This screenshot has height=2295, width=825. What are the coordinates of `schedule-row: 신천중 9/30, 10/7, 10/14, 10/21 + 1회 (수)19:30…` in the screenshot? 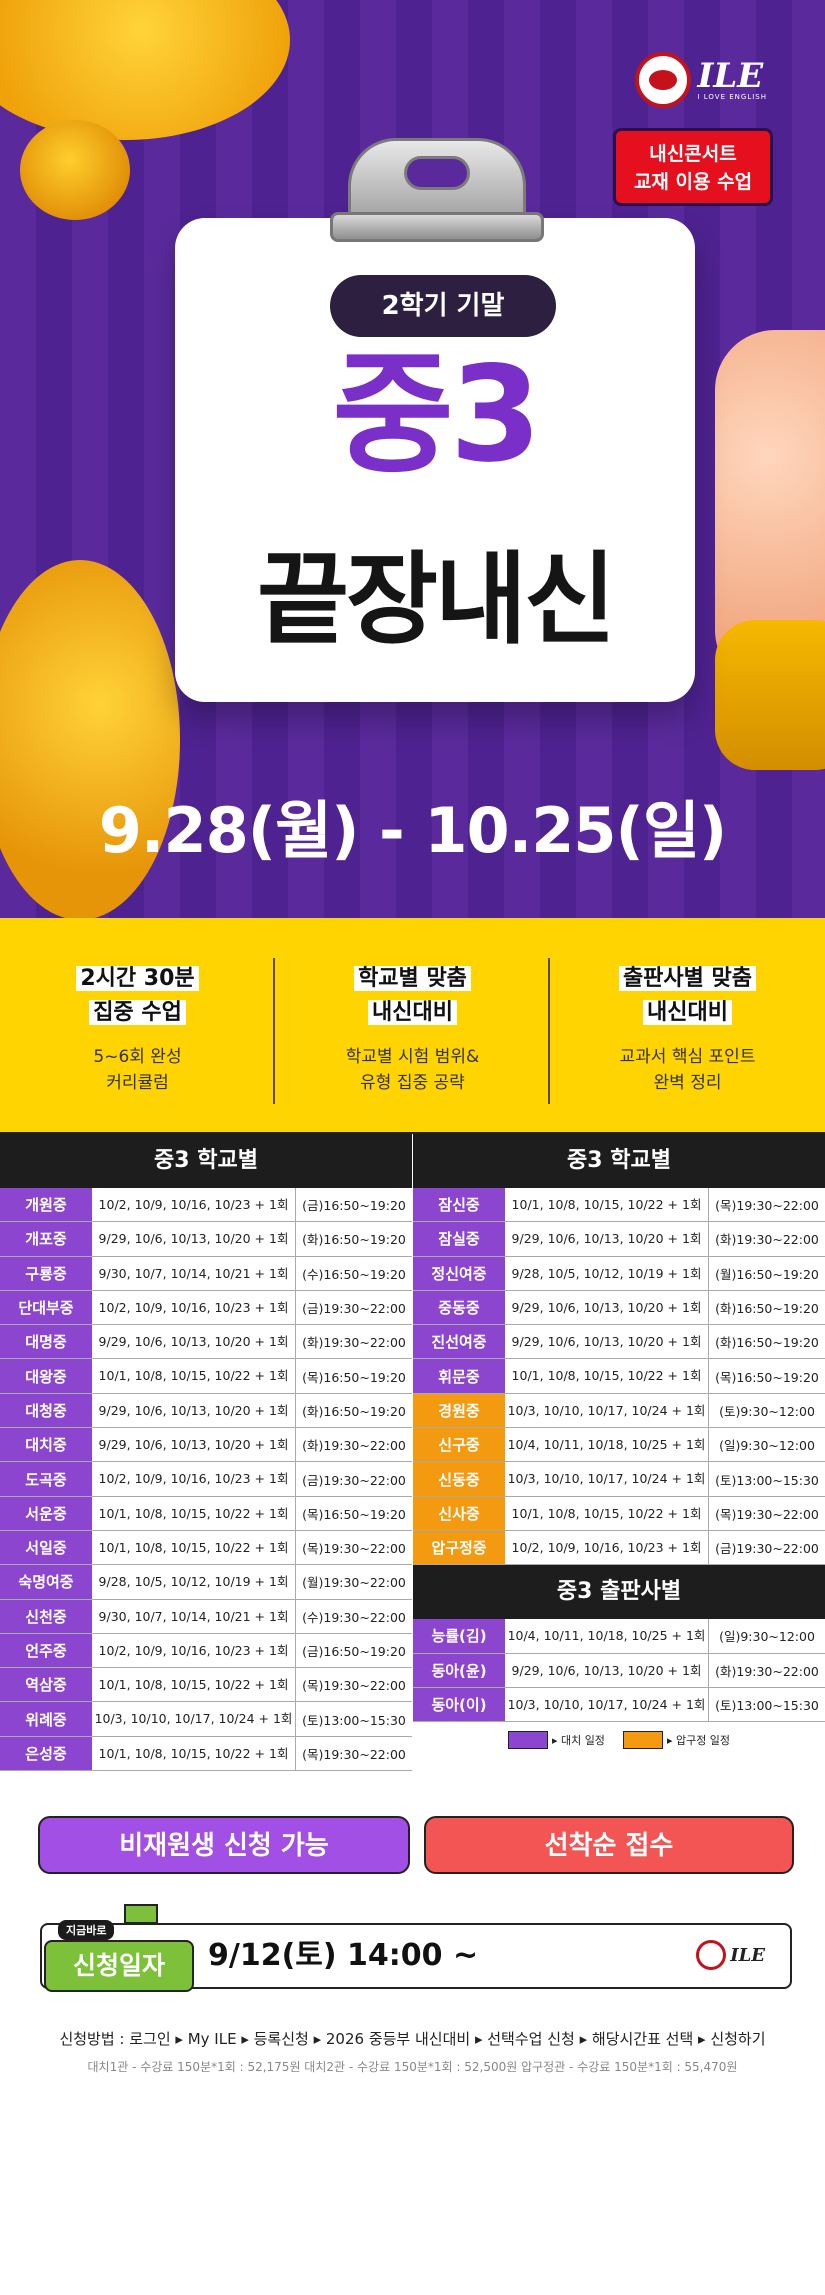 It's located at (206, 1616).